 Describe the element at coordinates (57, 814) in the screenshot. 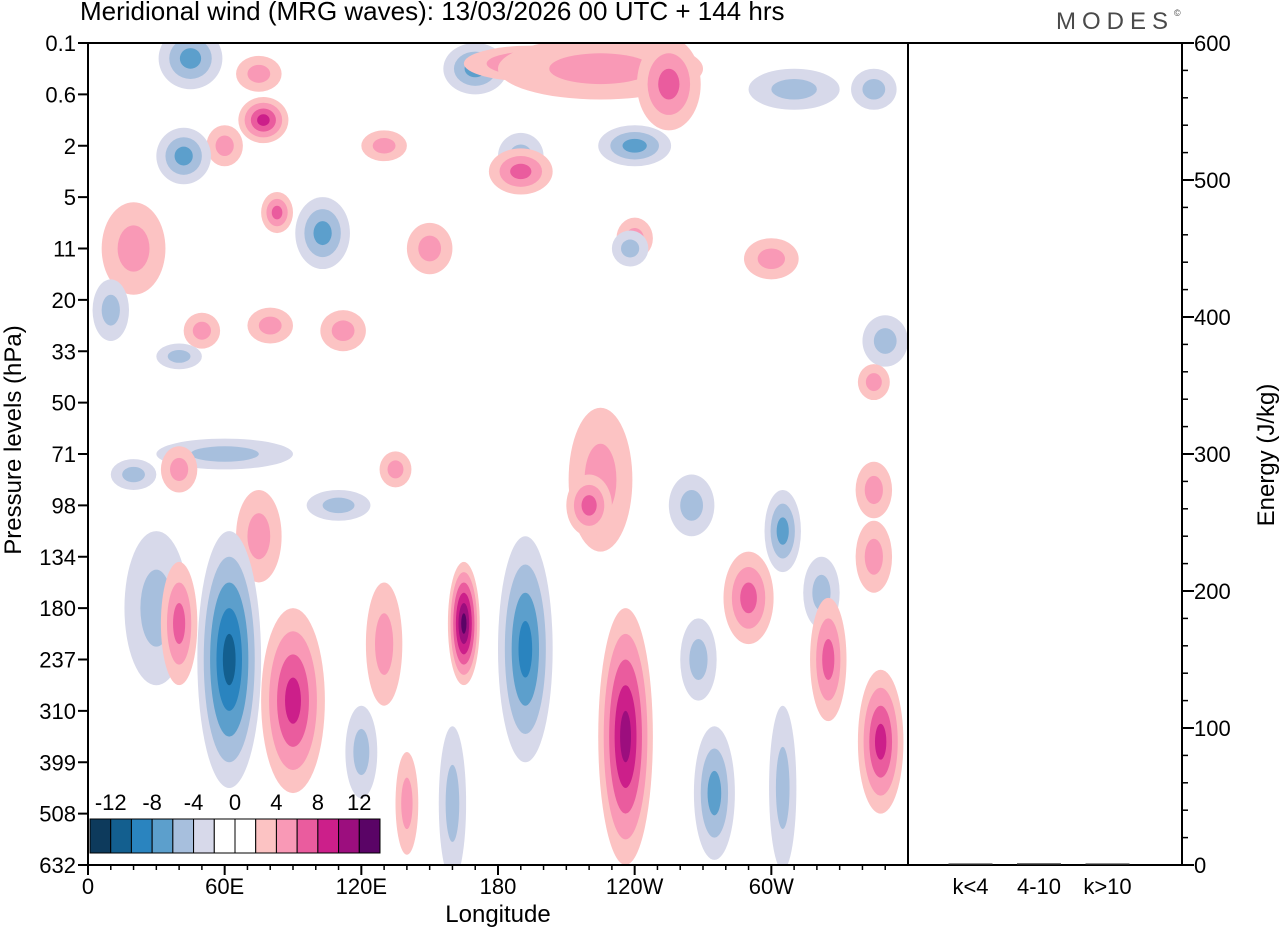

I see `y-tick-label-15: 508` at that location.